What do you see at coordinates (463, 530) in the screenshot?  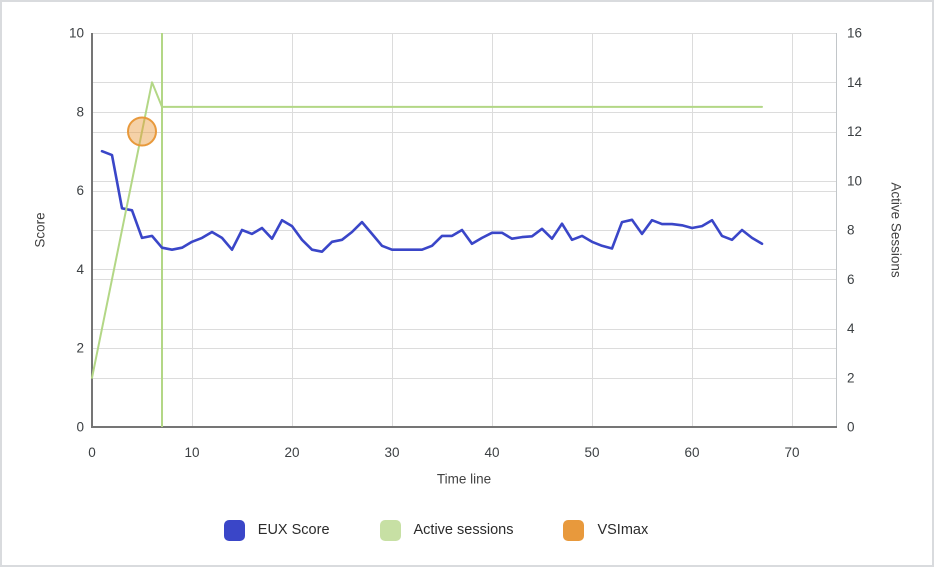 I see `legend-label: Active sessions` at bounding box center [463, 530].